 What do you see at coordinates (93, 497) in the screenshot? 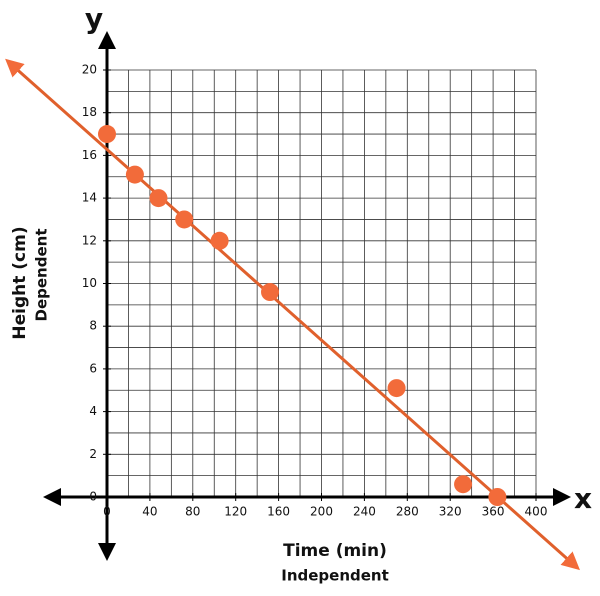
I see `y-tick-label: 0` at bounding box center [93, 497].